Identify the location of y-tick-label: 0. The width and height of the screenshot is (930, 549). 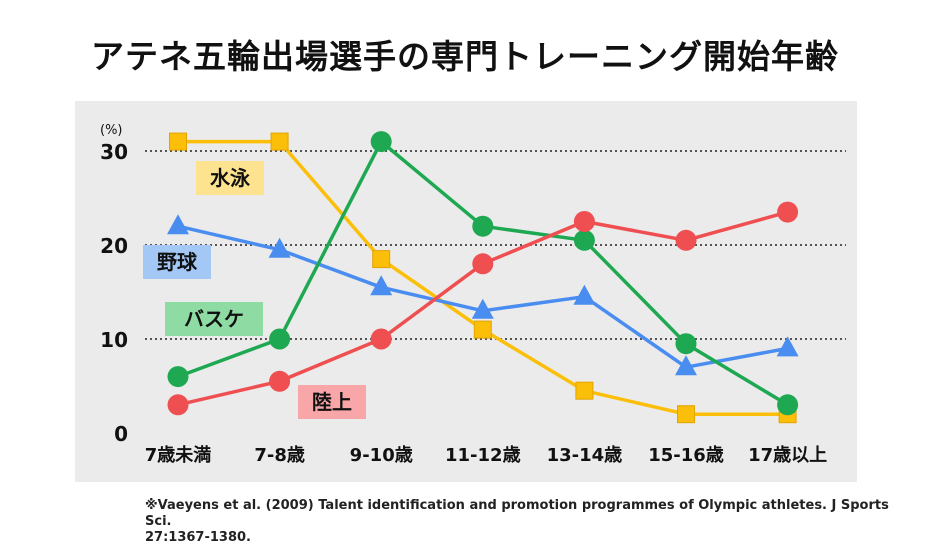
(121, 434).